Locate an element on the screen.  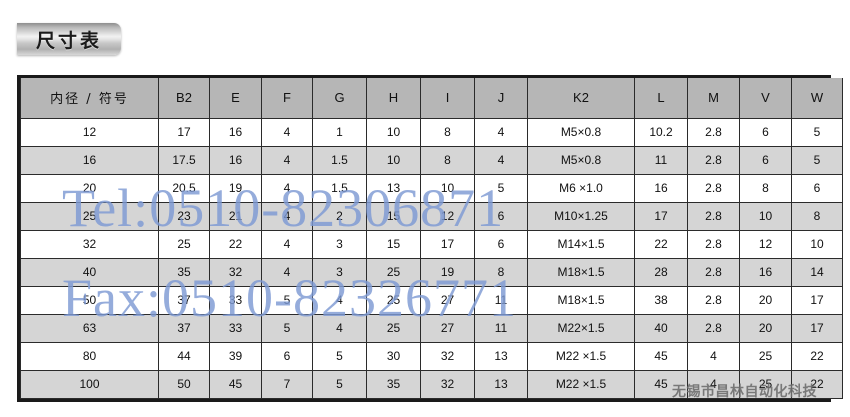
dimension-table-title-badge: 尺寸表 is located at coordinates (69, 39).